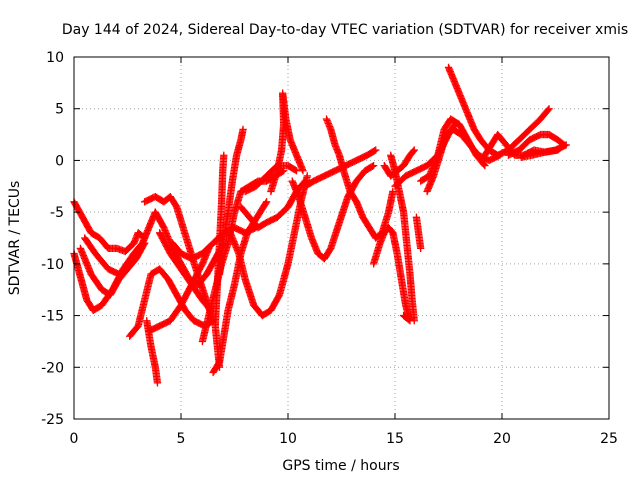 This screenshot has height=485, width=640. Describe the element at coordinates (288, 439) in the screenshot. I see `x-tick-label: 10` at that location.